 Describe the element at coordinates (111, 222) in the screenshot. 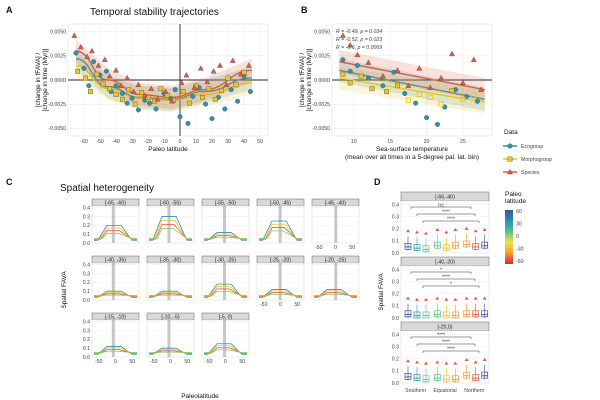

I see `facet: [-65, -60) 0.0 0.1 0.2 0.3 0.4` at that location.